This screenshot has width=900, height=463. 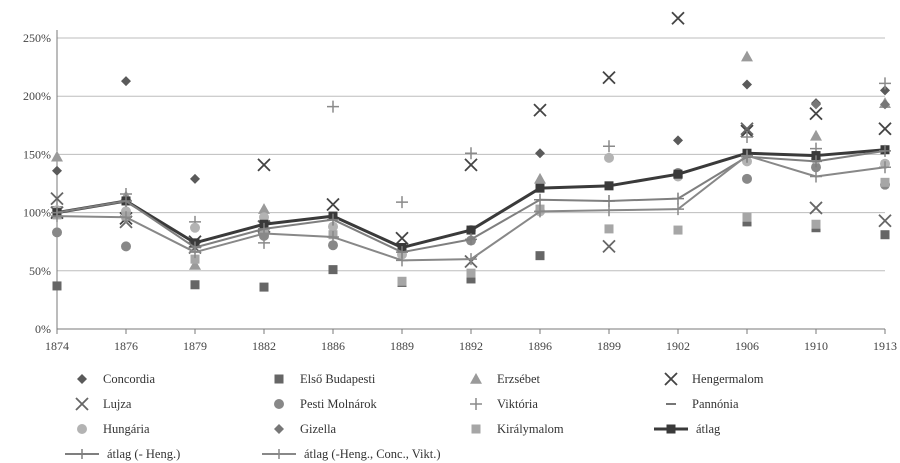 I want to click on y-tick-label: 150%, so click(x=37, y=154).